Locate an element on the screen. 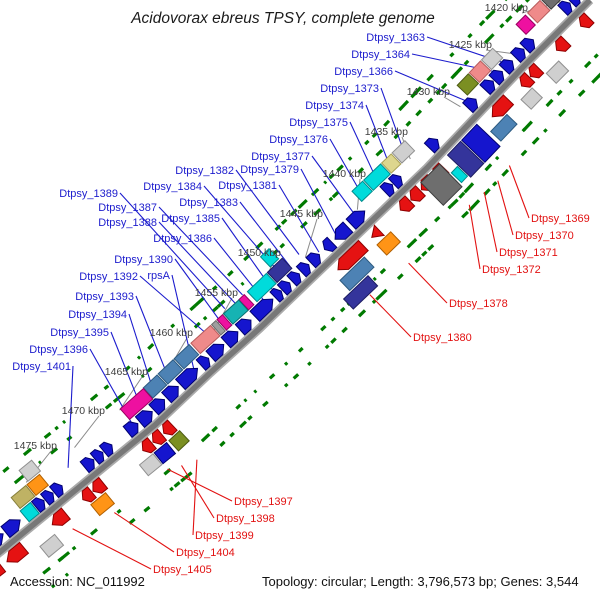 The image size is (600, 600). gene-label: Dtpsy_1393 is located at coordinates (104, 297).